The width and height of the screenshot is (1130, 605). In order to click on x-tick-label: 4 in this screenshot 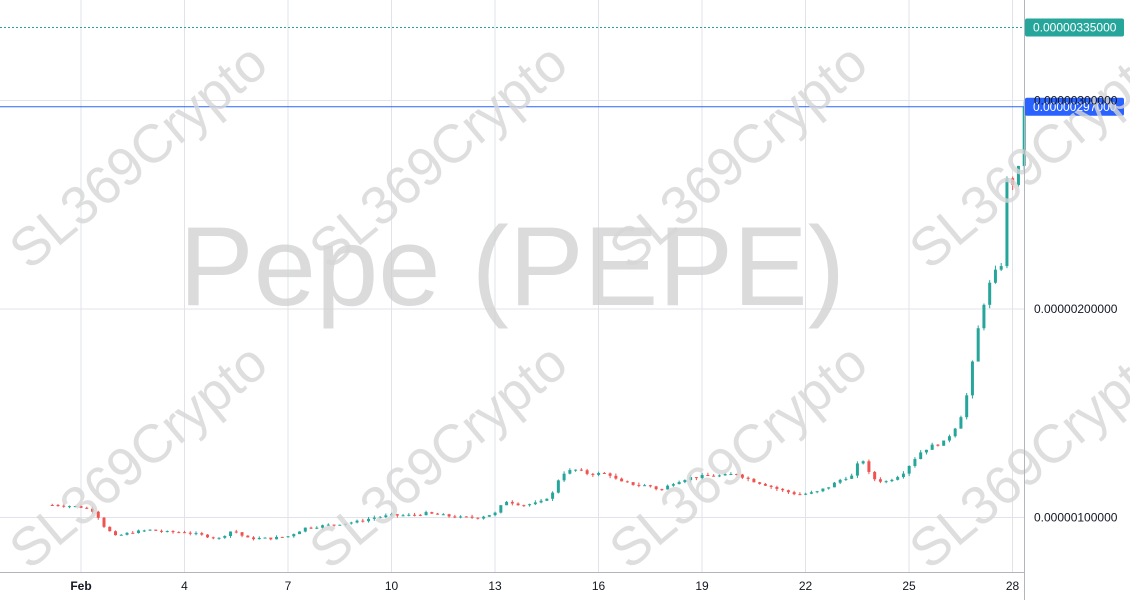, I will do `click(184, 586)`.